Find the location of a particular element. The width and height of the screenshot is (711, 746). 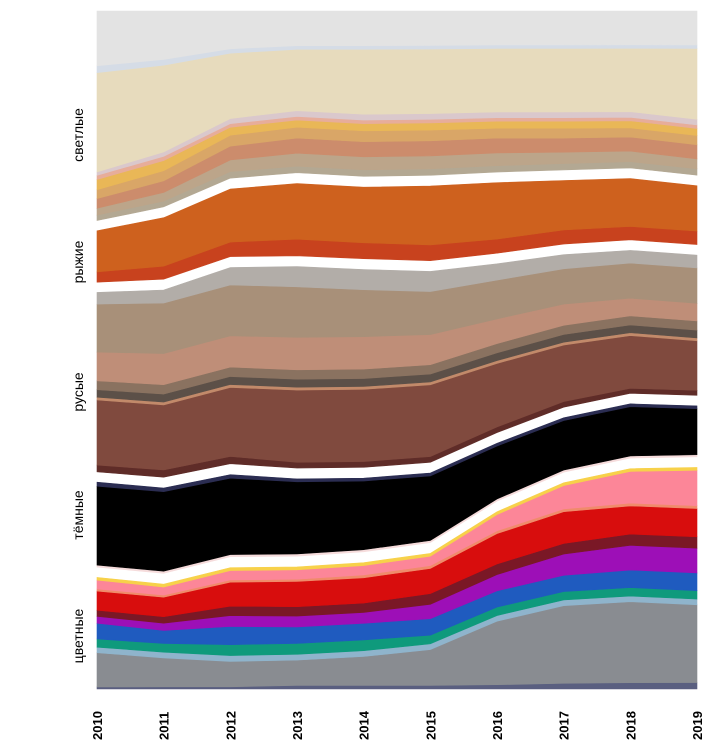

x-tick-label-2014: 2014 is located at coordinates (364, 725).